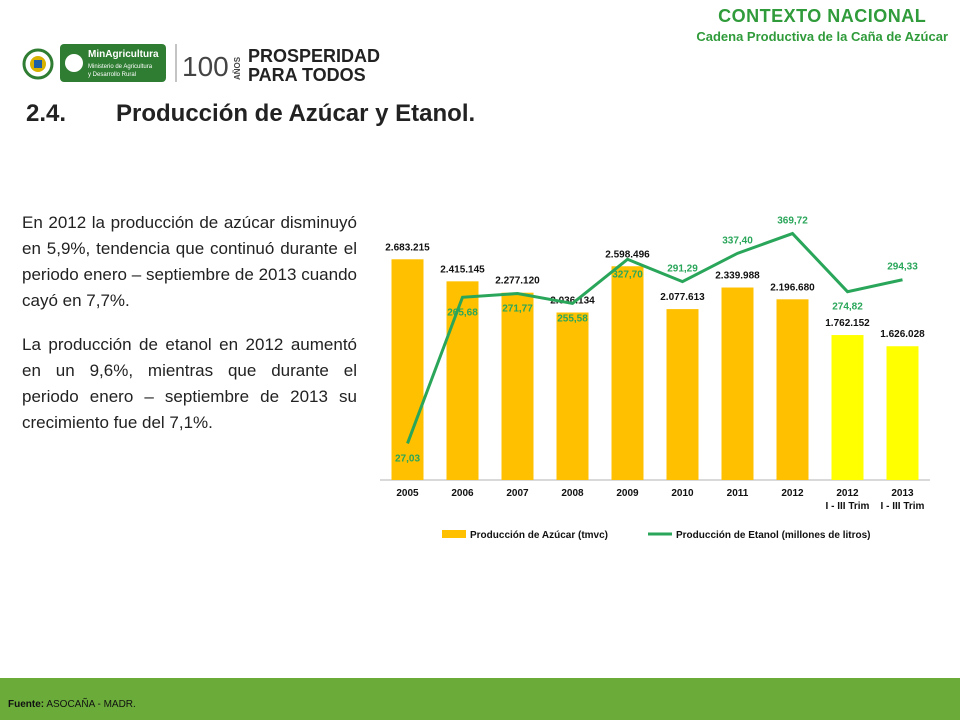  Describe the element at coordinates (682, 269) in the screenshot. I see `ethanol-label: 291,29` at that location.